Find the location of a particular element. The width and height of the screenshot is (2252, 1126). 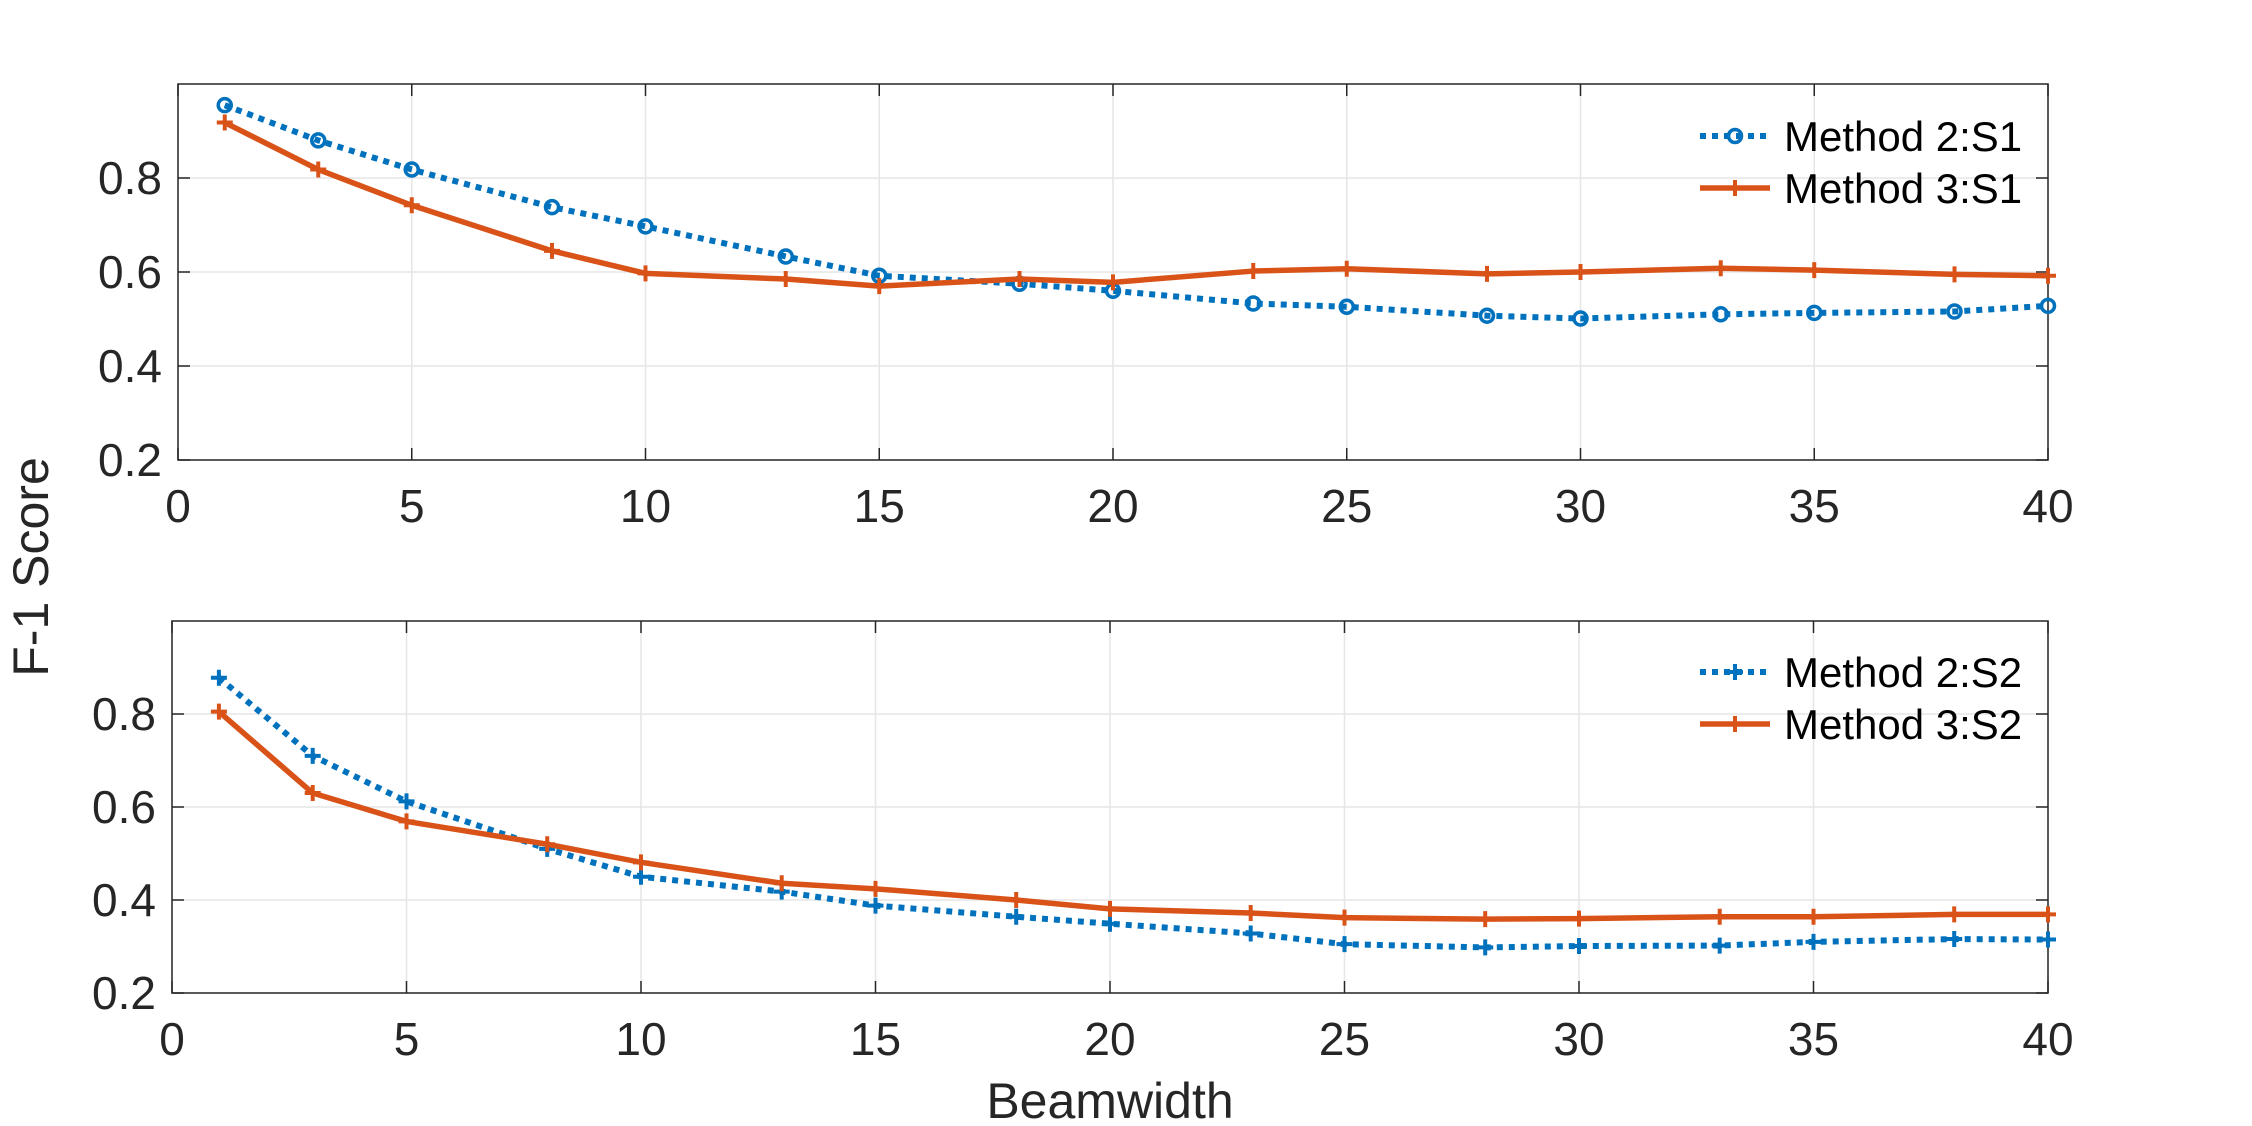

legend-label: Method 2:S1 is located at coordinates (1903, 136).